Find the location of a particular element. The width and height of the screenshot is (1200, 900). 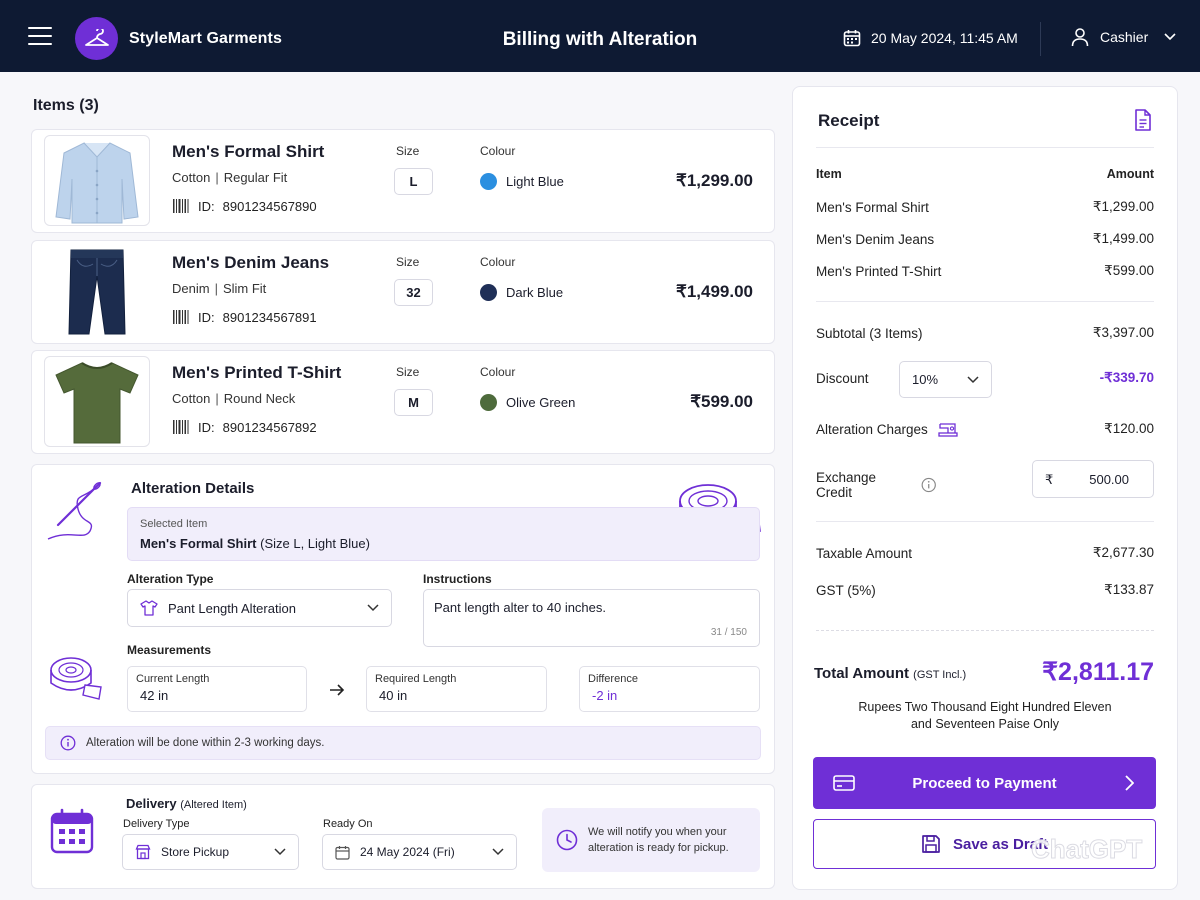

item-spec: Cotton | Round Neck is located at coordinates (234, 398).